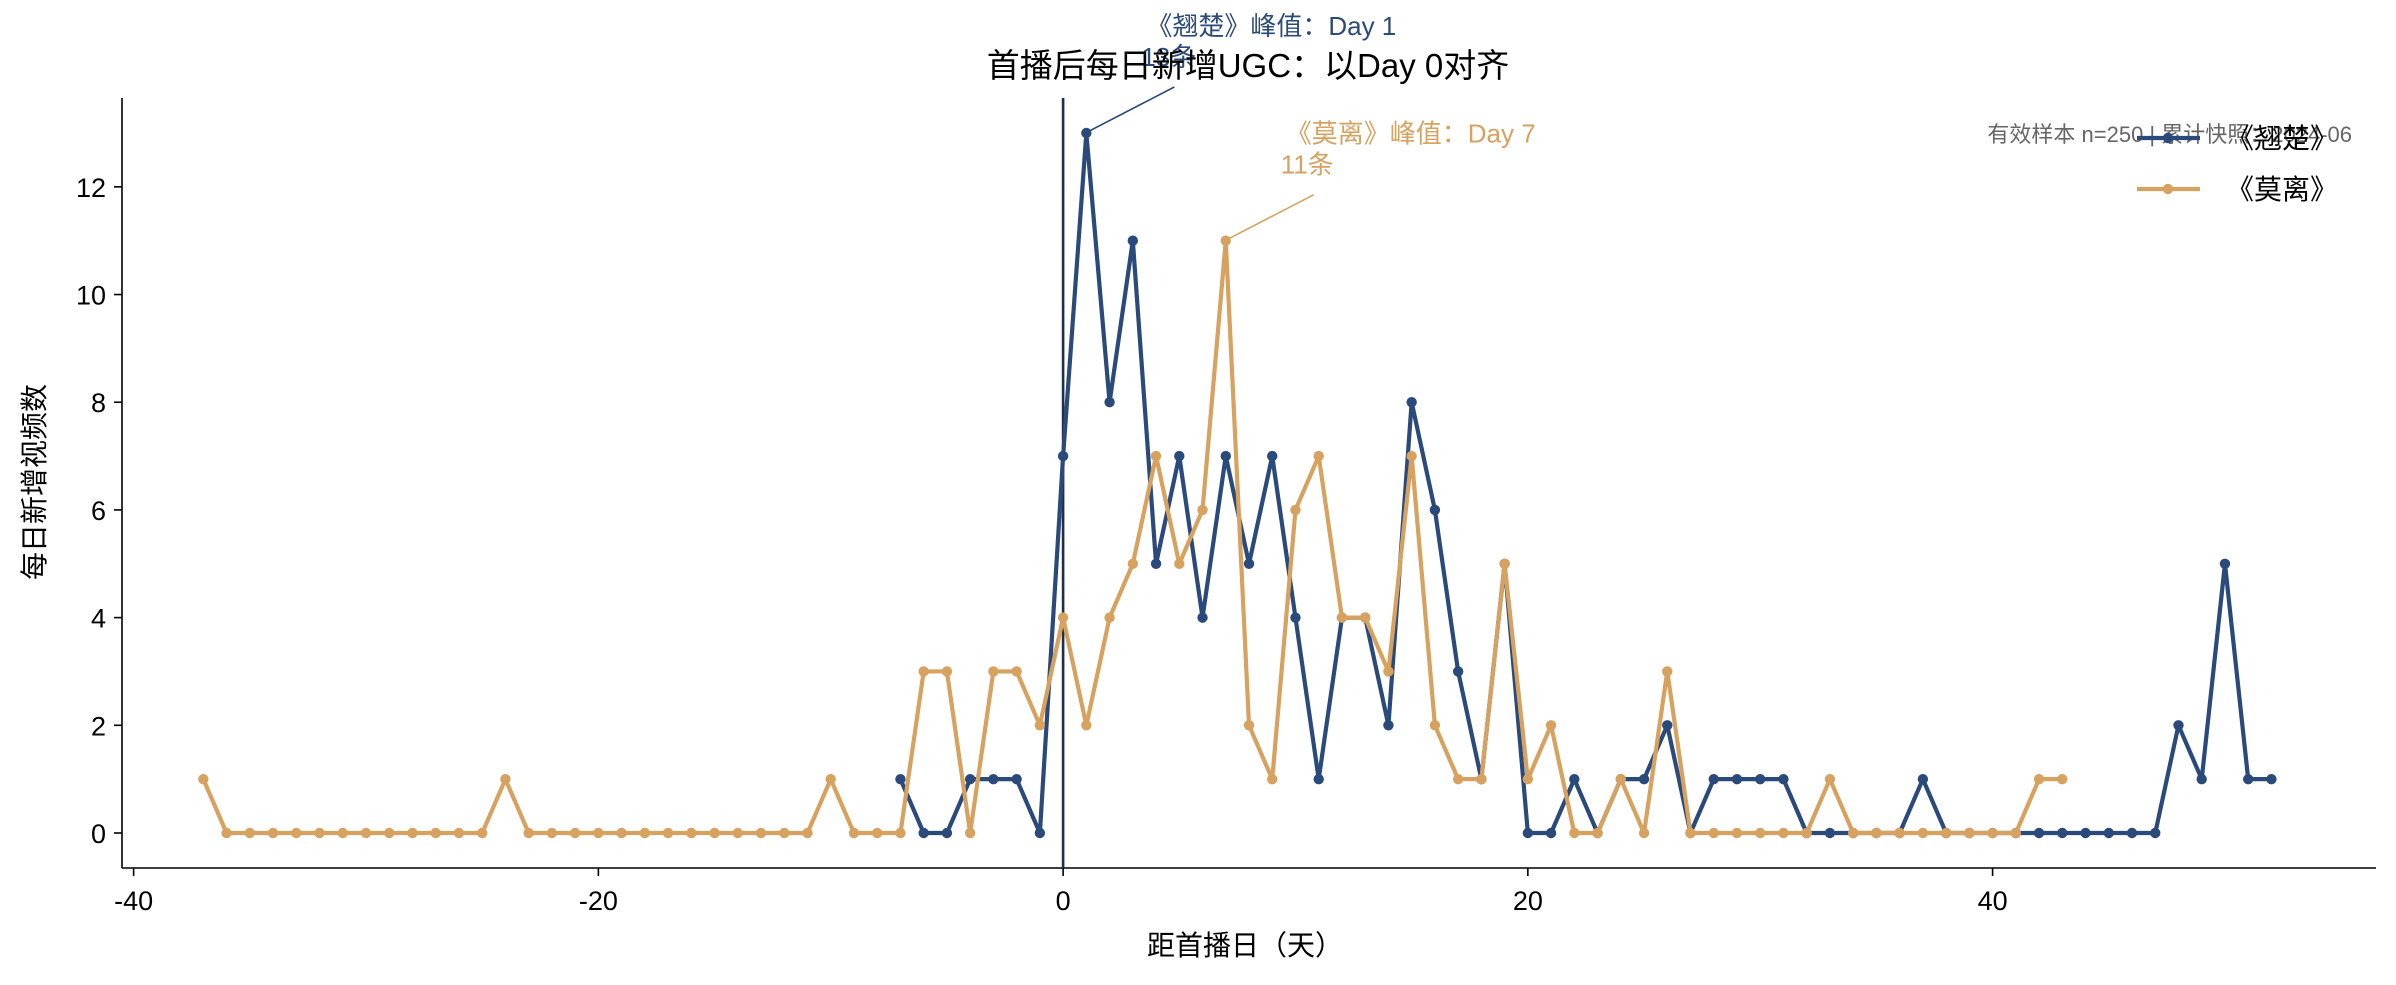 The height and width of the screenshot is (985, 2396). What do you see at coordinates (34, 482) in the screenshot?
I see `y-axis-label: 每日新增视频数` at bounding box center [34, 482].